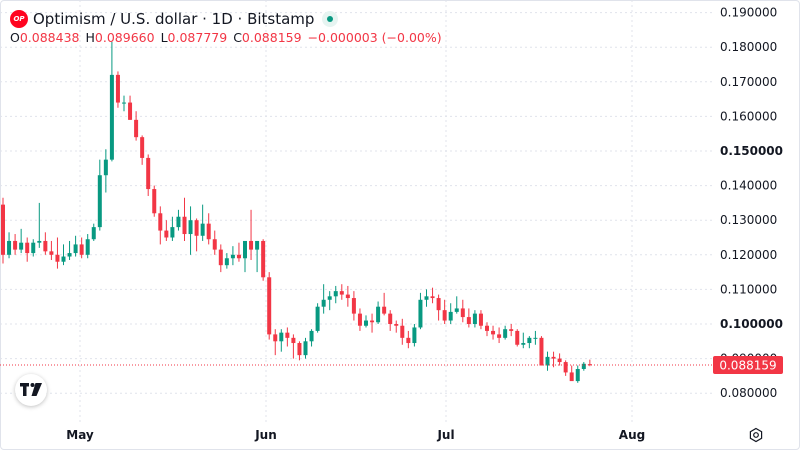 The image size is (800, 450). I want to click on open-value: 0.088438, so click(49, 37).